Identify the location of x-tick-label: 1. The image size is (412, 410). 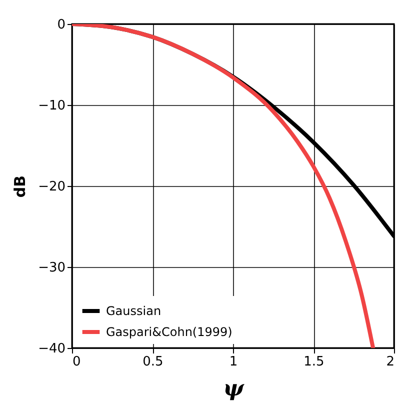
(233, 362).